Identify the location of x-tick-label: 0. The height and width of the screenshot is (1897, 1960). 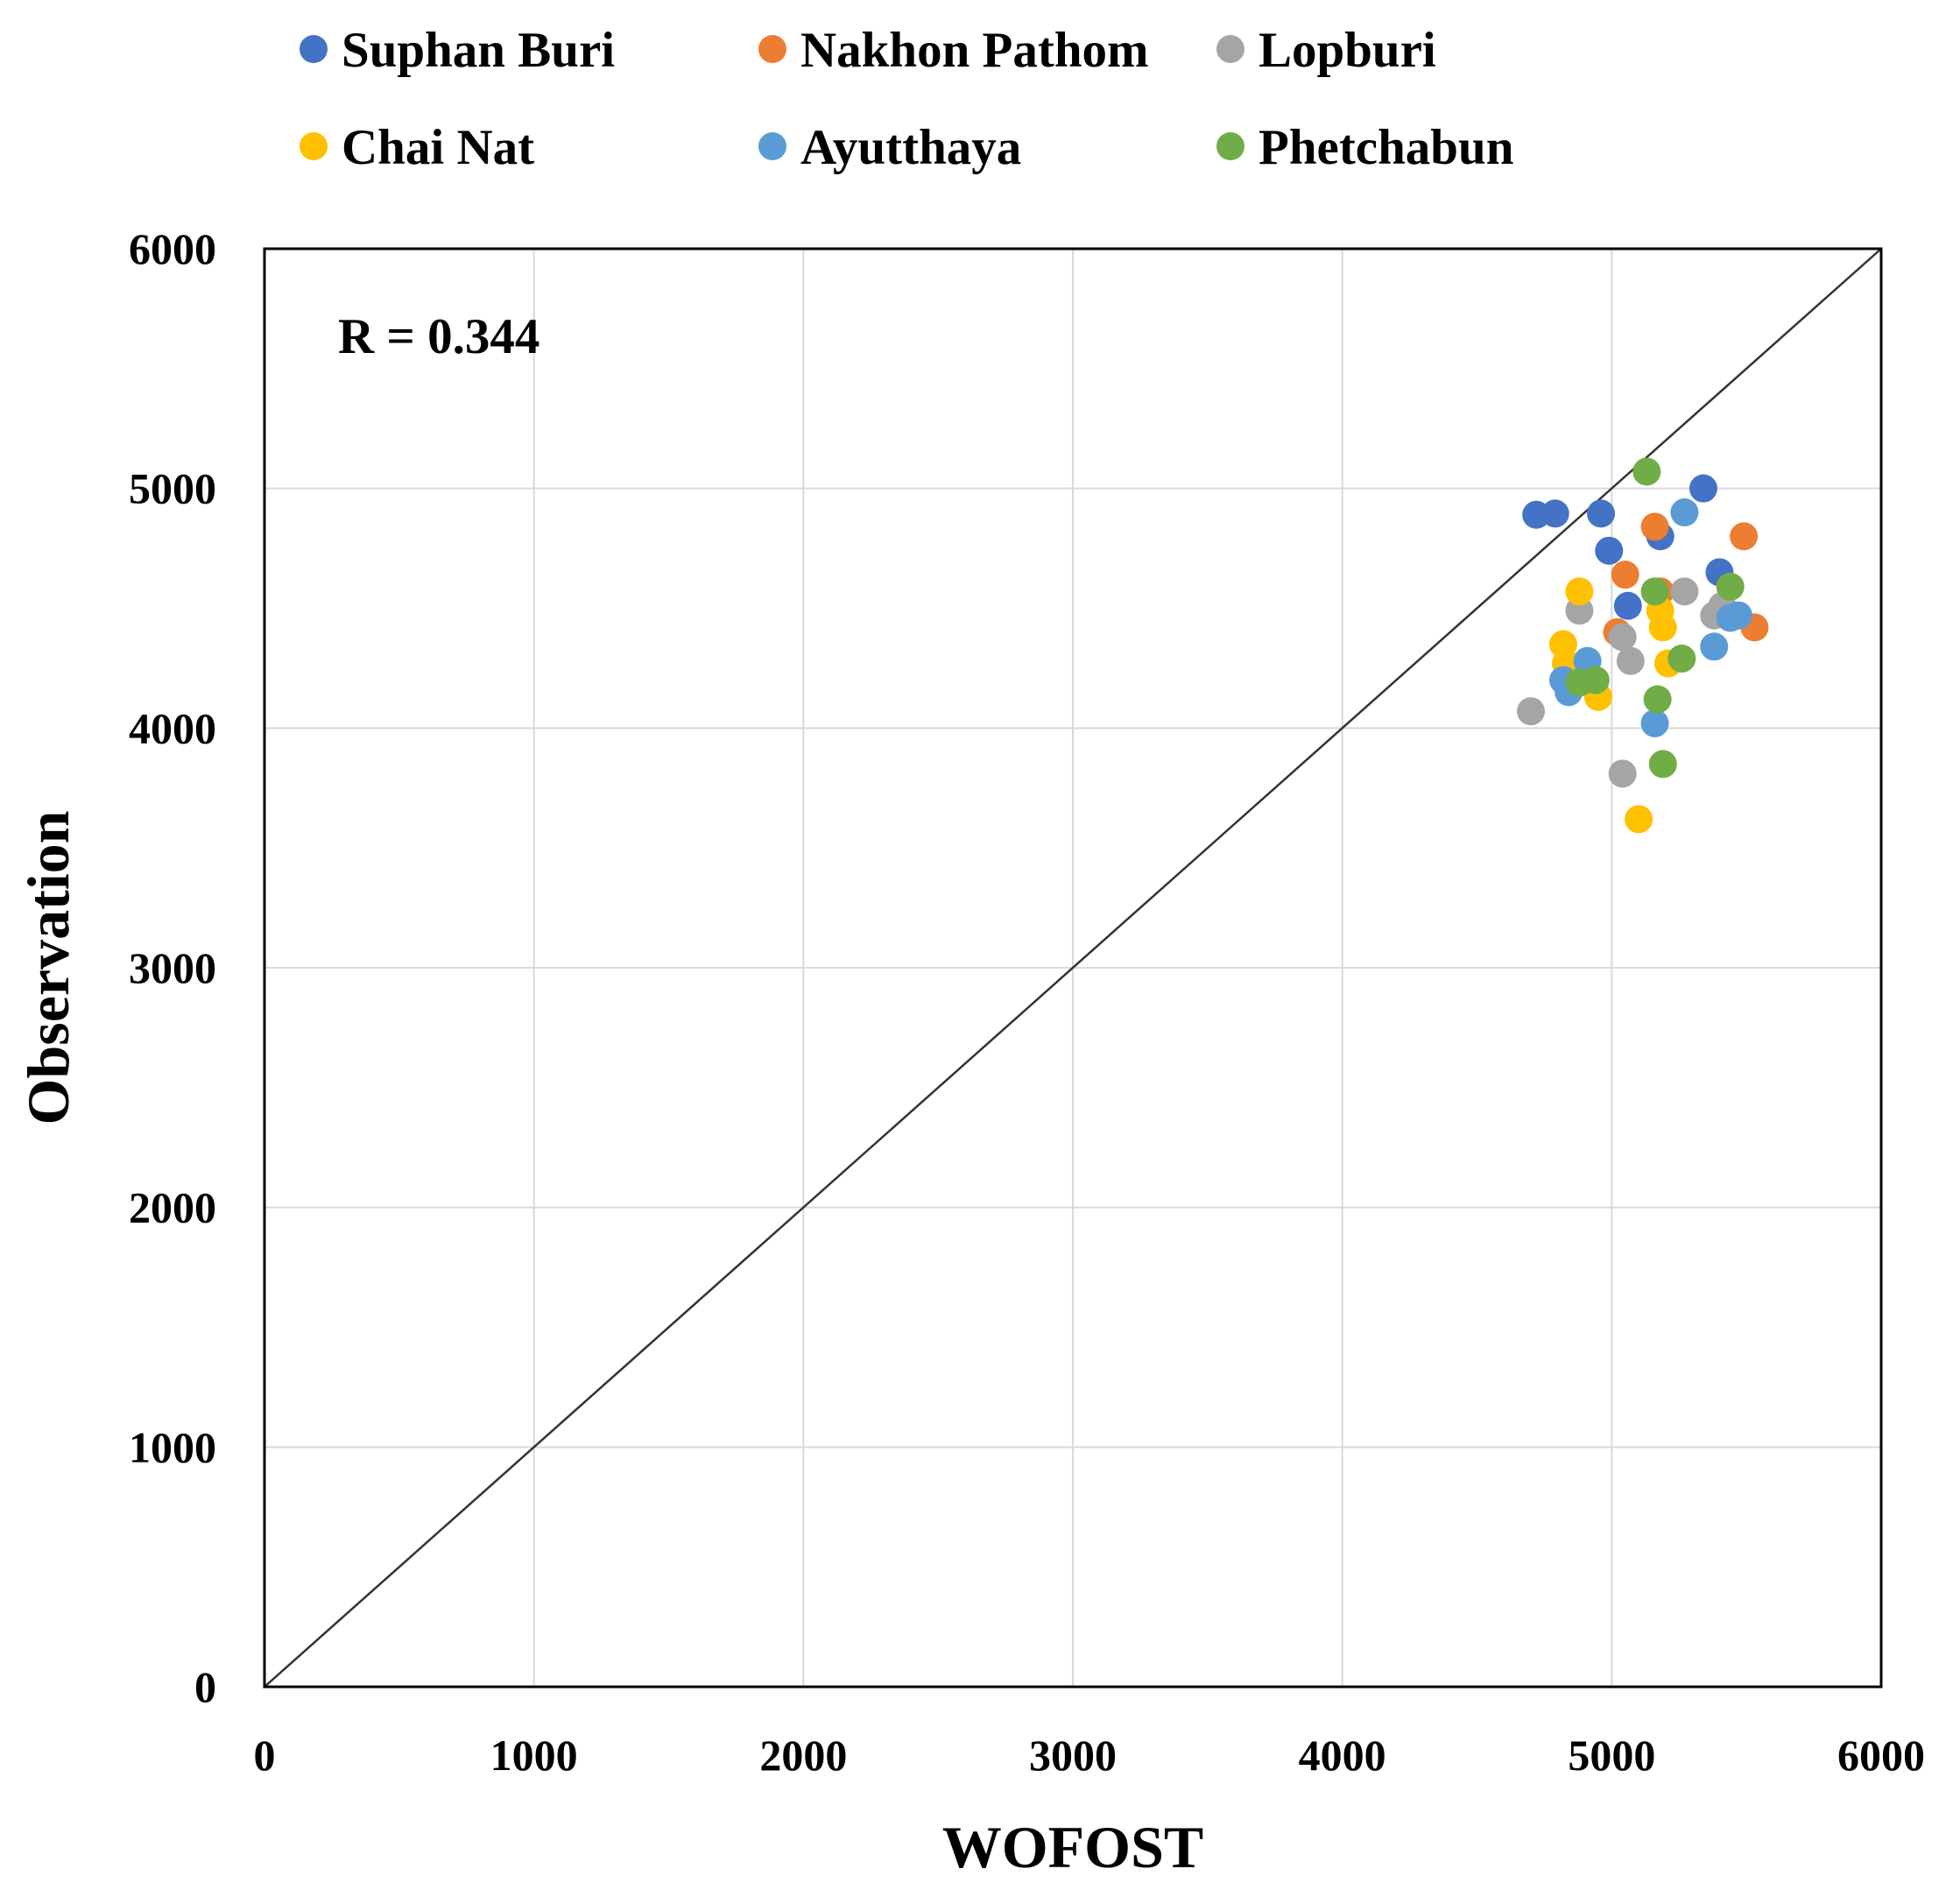
(265, 1755).